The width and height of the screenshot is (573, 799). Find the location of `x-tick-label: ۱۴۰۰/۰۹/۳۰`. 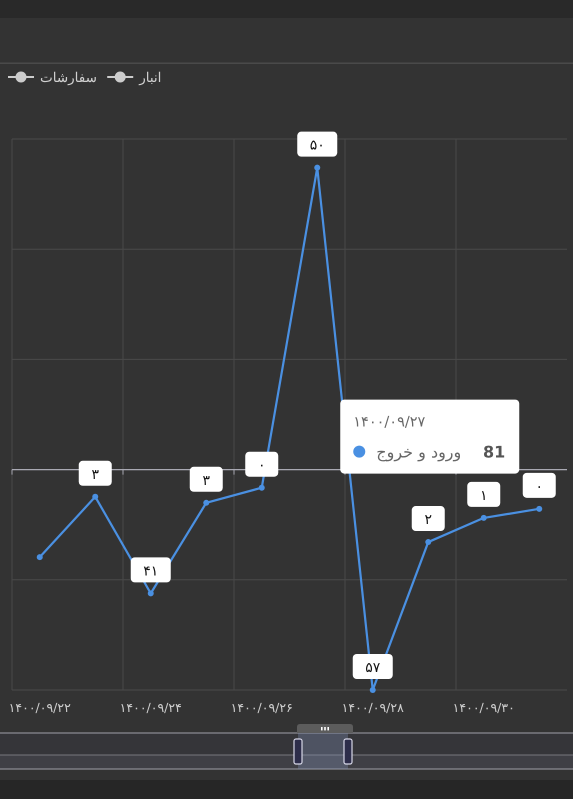

x-tick-label: ۱۴۰۰/۰۹/۳۰ is located at coordinates (483, 707).